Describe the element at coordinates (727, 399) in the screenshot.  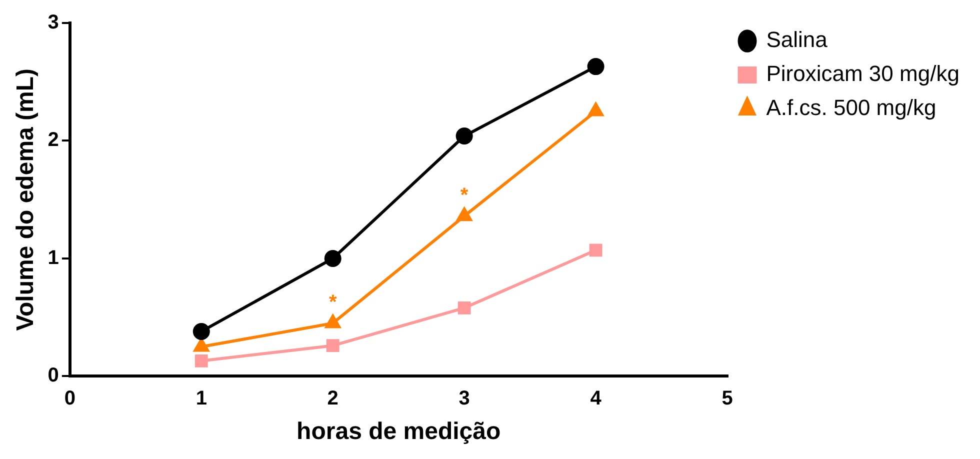
I see `x-tick-label: 5` at that location.